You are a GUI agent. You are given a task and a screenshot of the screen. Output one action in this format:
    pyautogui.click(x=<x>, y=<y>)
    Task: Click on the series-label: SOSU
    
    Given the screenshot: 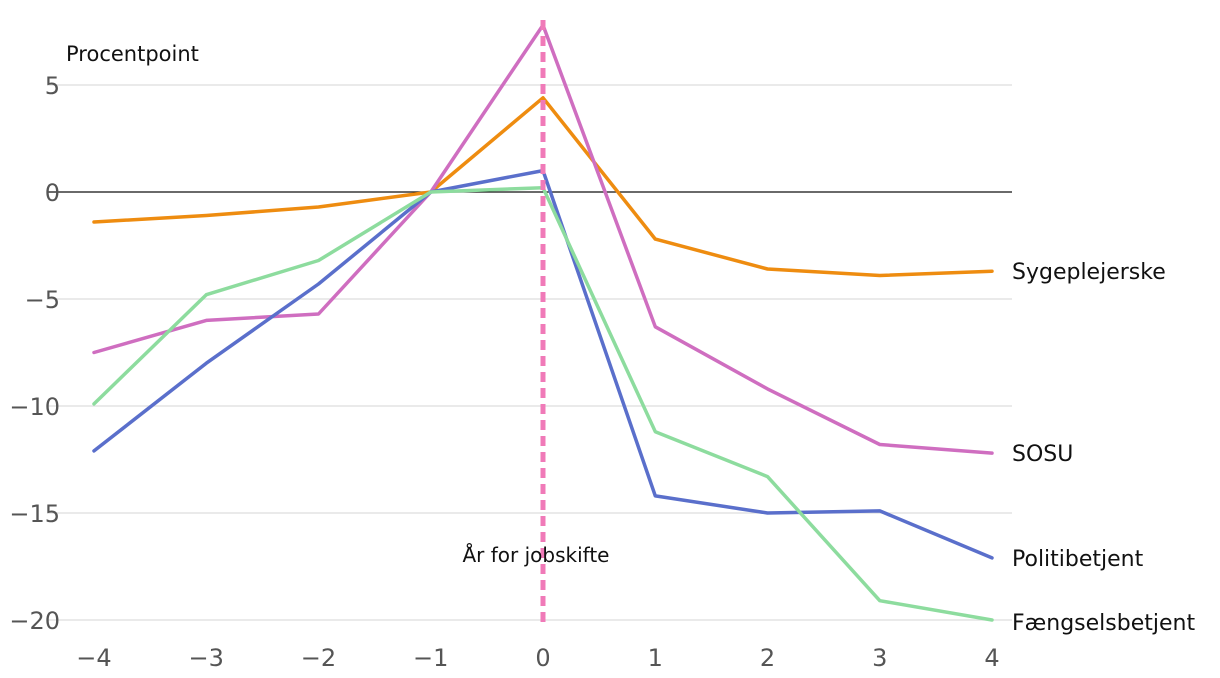 What is the action you would take?
    pyautogui.click(x=1042, y=454)
    